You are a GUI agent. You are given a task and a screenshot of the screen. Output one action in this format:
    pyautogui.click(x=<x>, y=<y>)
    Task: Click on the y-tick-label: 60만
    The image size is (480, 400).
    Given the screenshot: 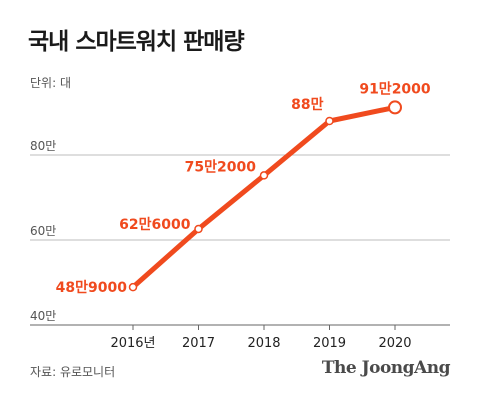 What is the action you would take?
    pyautogui.click(x=43, y=231)
    